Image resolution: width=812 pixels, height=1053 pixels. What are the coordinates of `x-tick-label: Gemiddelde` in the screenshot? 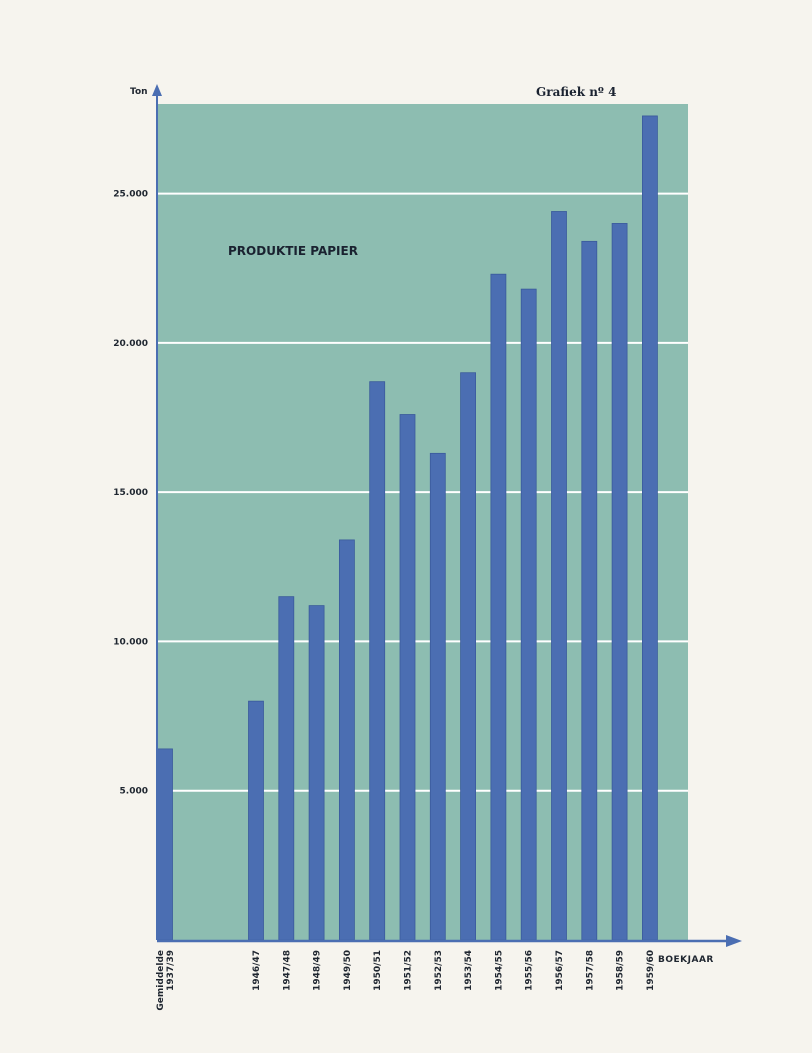 It's located at (161, 980).